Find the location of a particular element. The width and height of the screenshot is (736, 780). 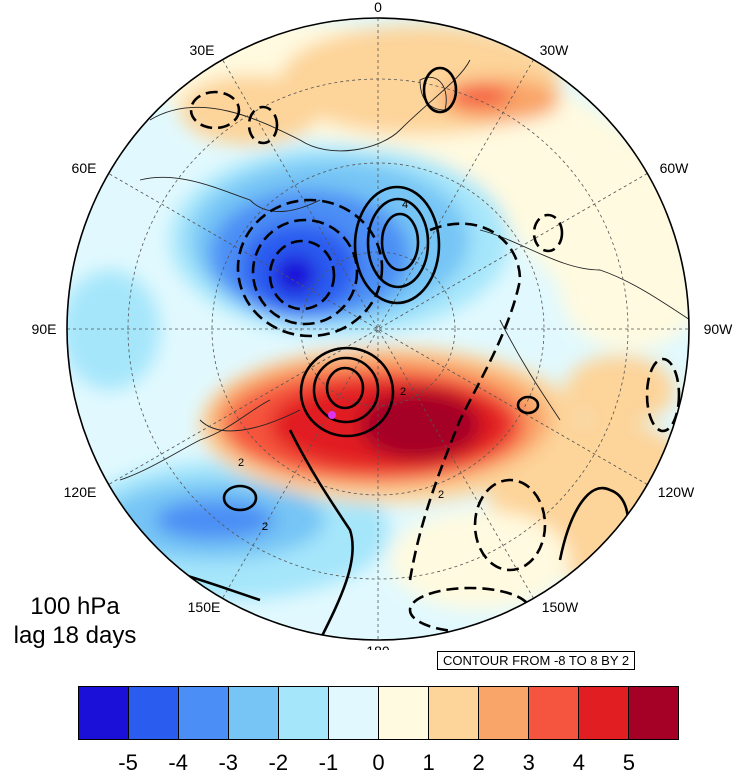

location-marker is located at coordinates (332, 415).